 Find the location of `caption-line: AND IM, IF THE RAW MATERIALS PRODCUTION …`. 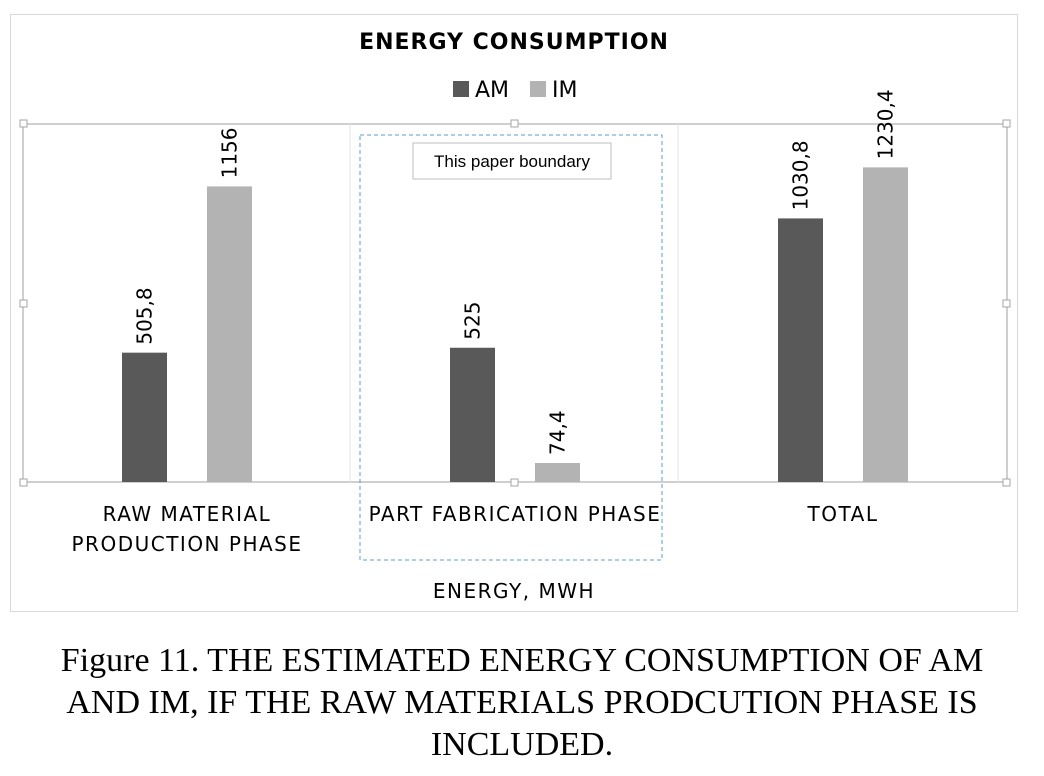

caption-line: AND IM, IF THE RAW MATERIALS PRODCUTION … is located at coordinates (522, 702).